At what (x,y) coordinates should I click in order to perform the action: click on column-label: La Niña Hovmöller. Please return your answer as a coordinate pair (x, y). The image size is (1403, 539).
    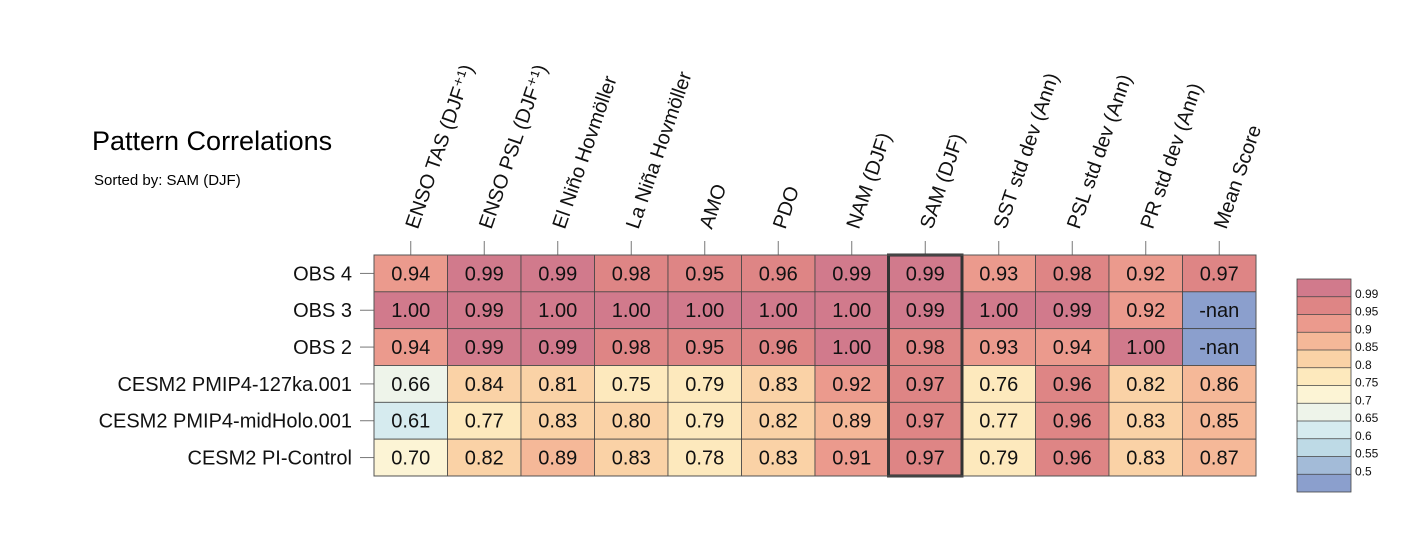
    Looking at the image, I should click on (659, 150).